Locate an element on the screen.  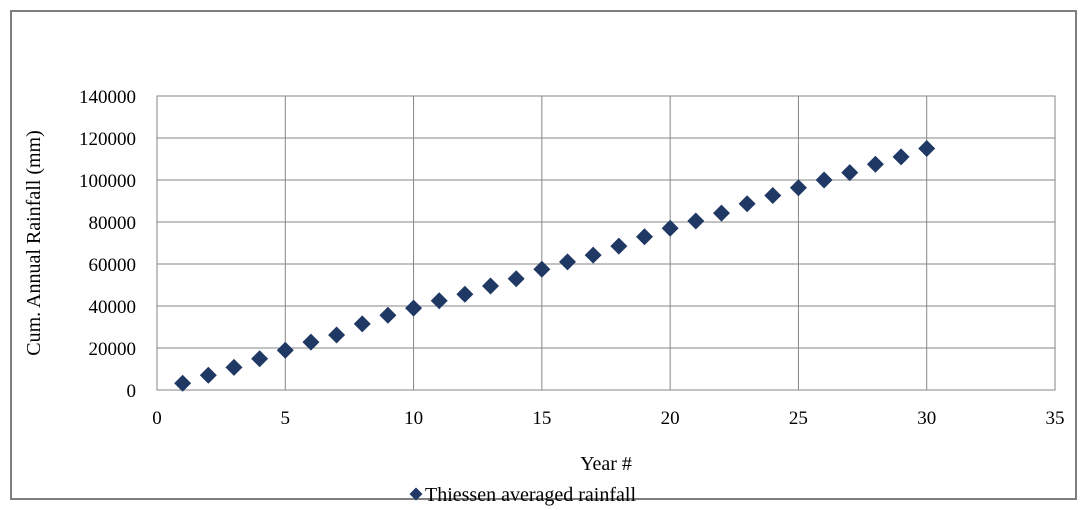
legend-label: Thiessen averaged rainfall is located at coordinates (530, 495).